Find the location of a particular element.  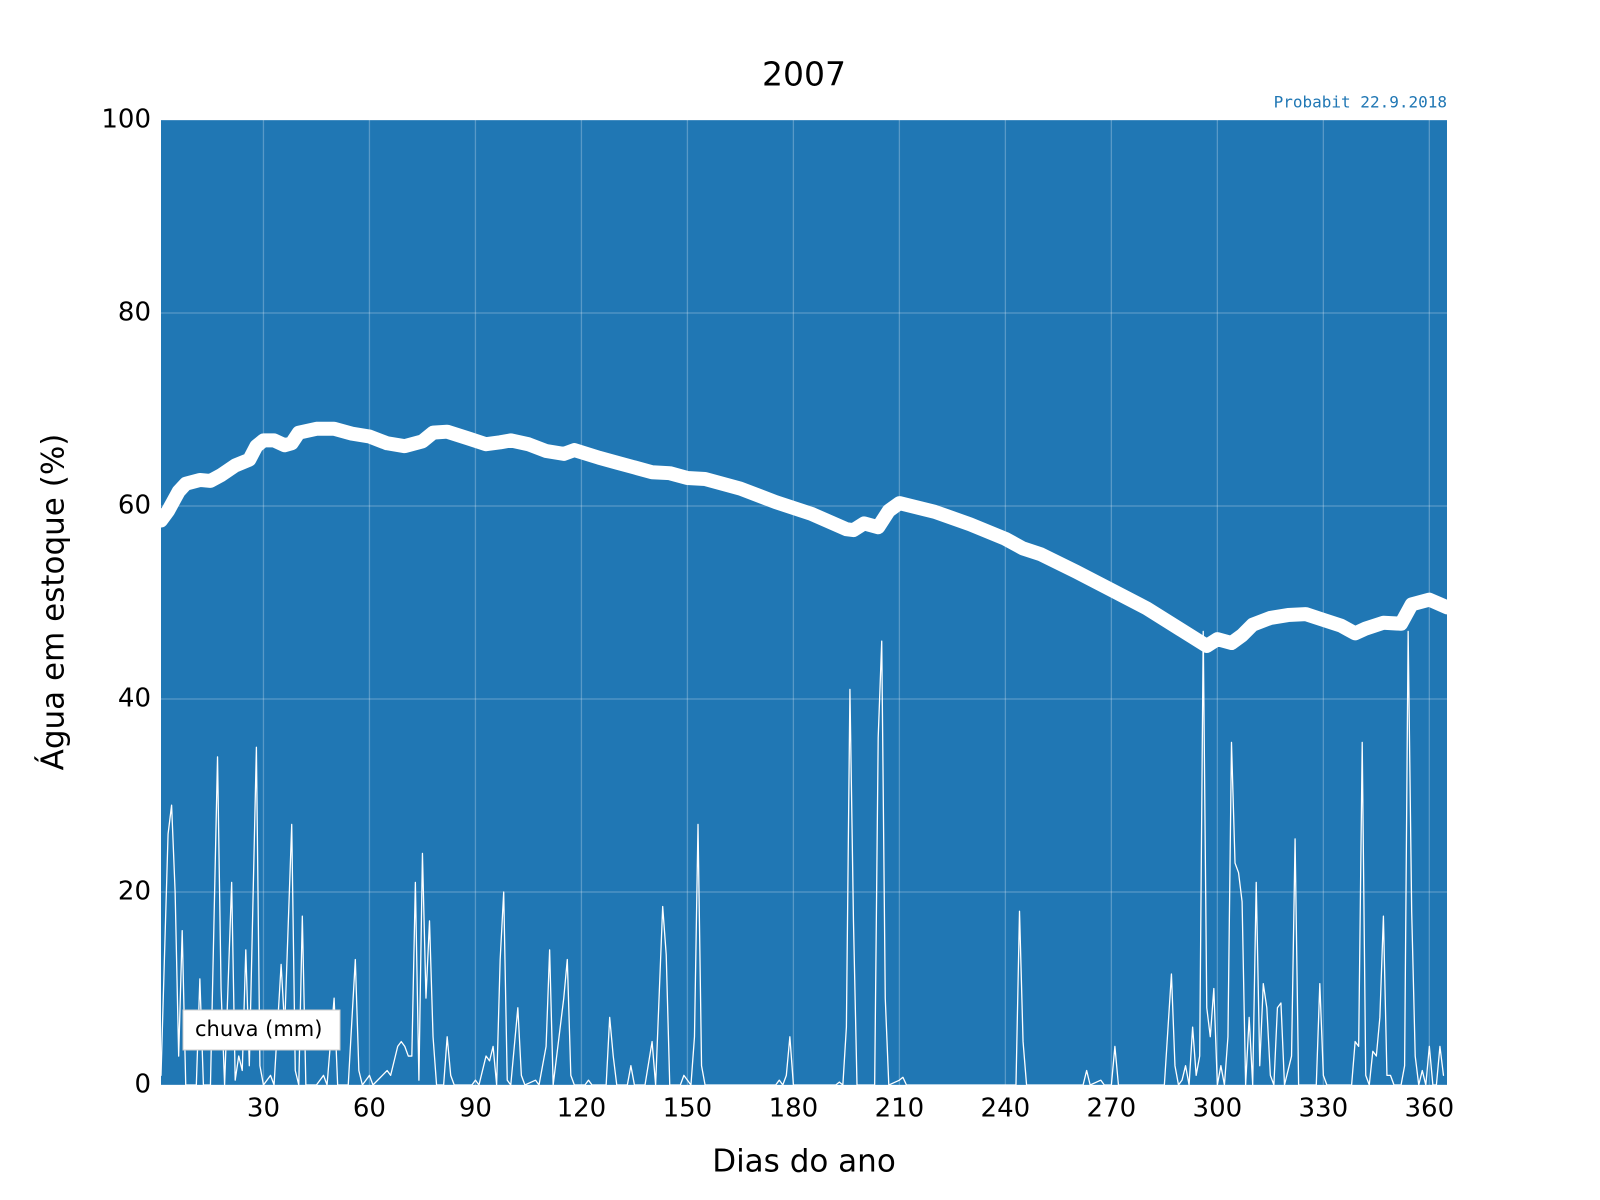

y-tick-label: 100 is located at coordinates (126, 120).